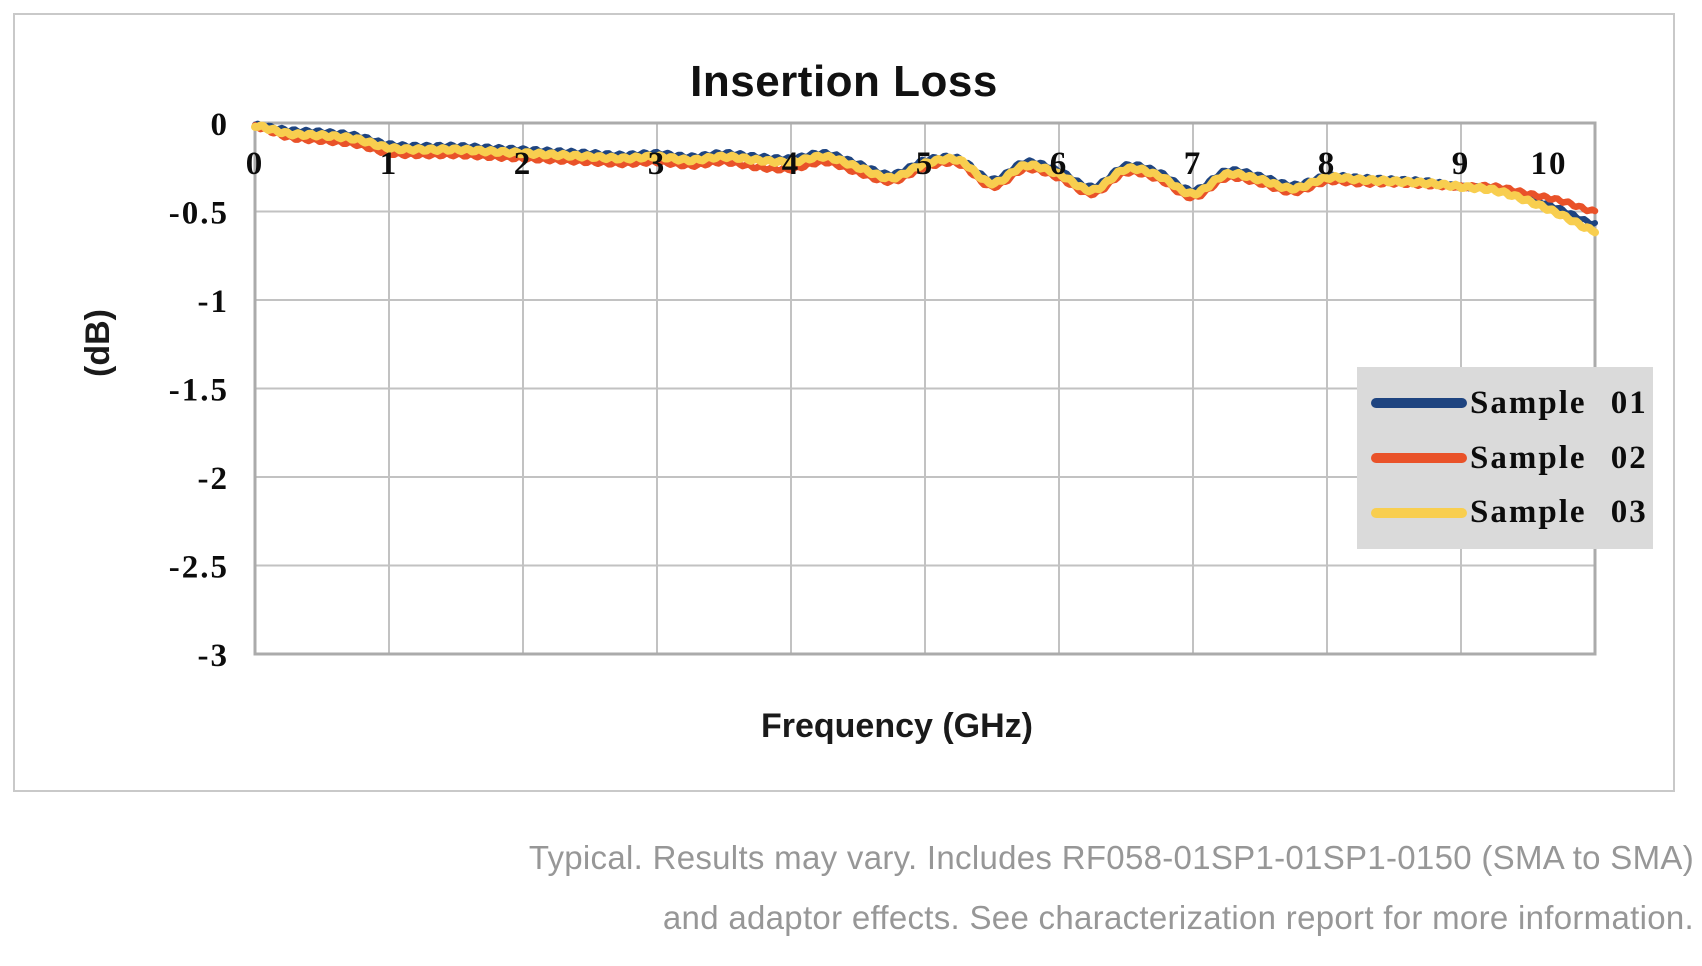  Describe the element at coordinates (657, 164) in the screenshot. I see `x-tick-label: 3` at that location.